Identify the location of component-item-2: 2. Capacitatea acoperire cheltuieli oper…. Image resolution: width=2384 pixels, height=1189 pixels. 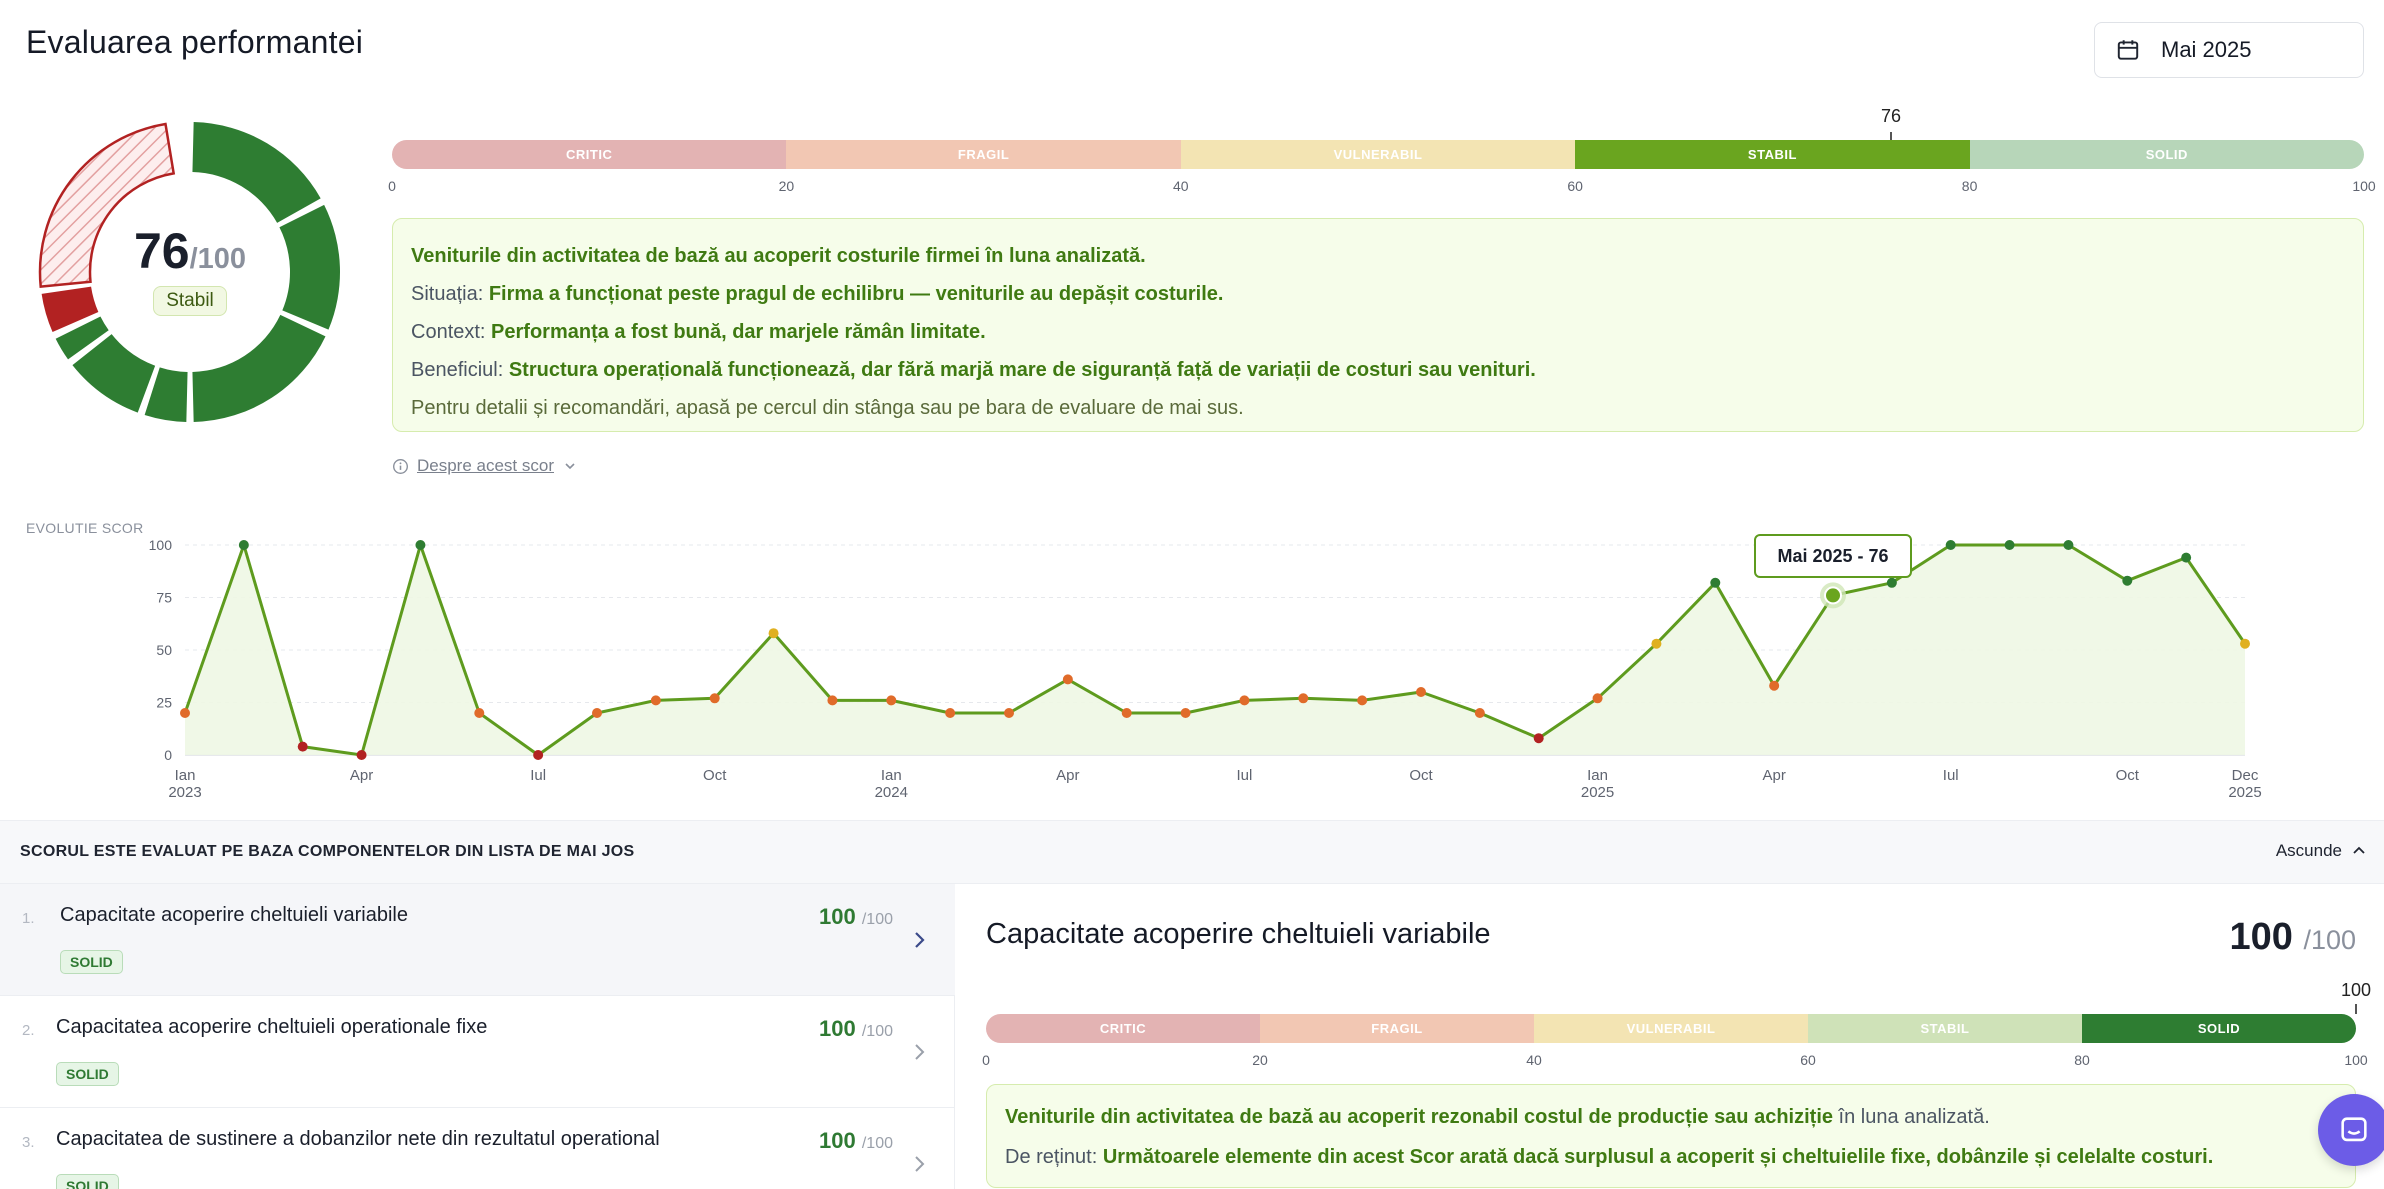
(477, 1052).